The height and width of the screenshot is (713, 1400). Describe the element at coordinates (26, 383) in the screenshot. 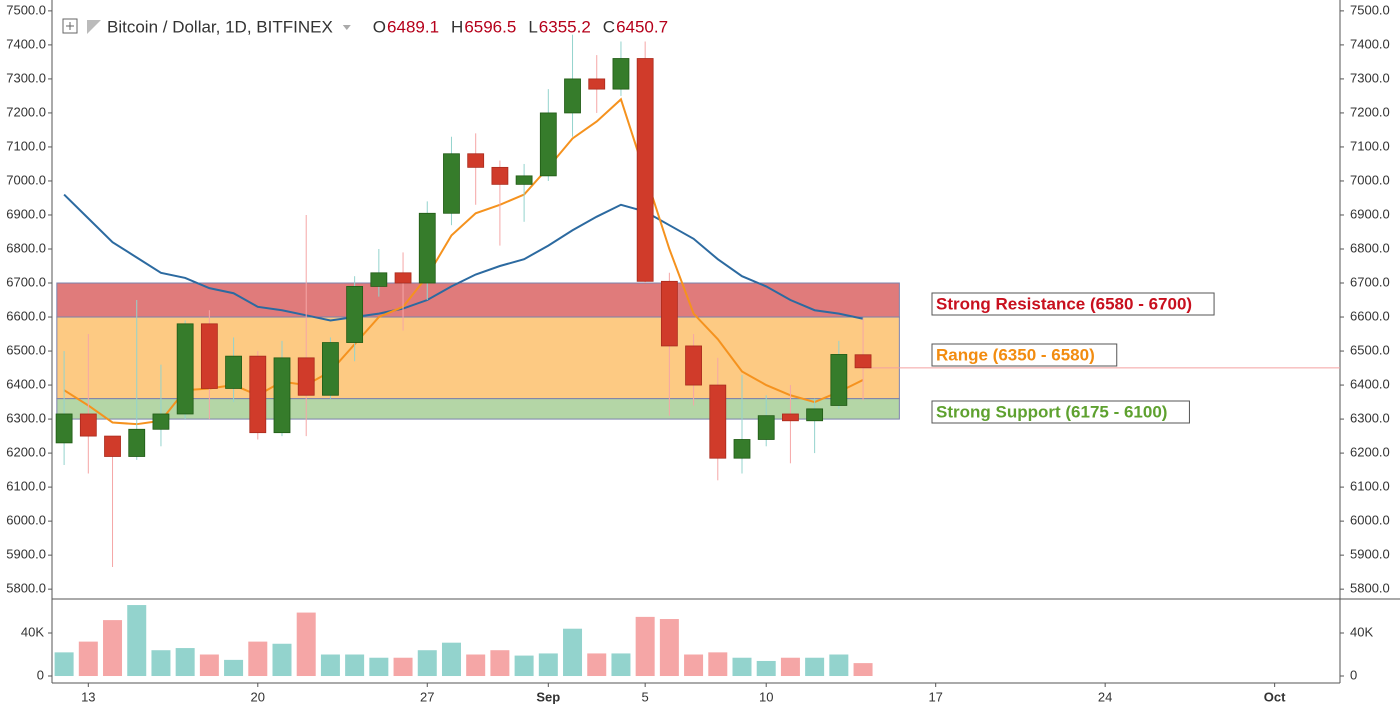

I see `y-tick-label: 6400.0` at that location.